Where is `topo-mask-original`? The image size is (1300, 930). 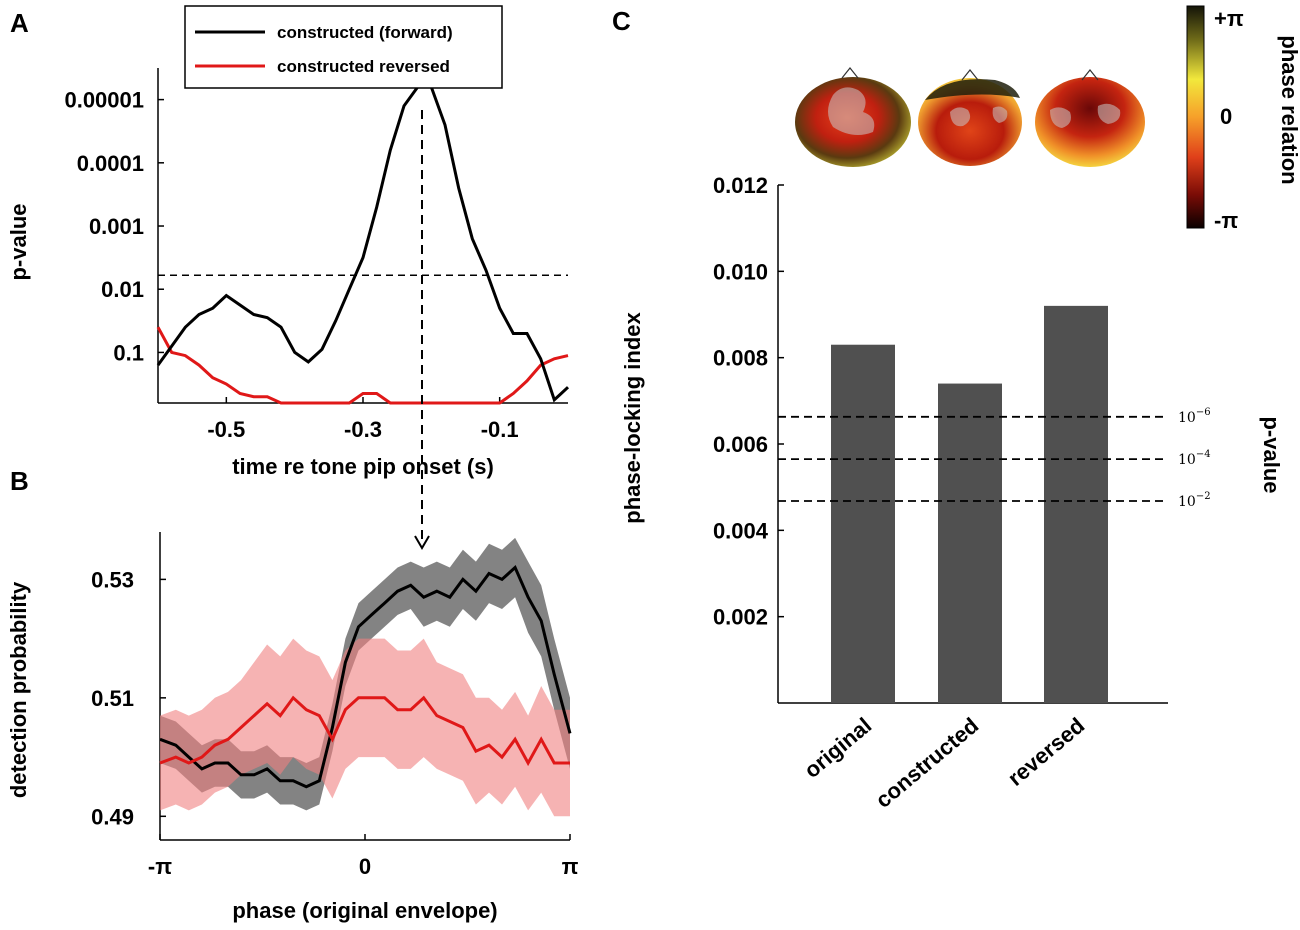
topo-mask-original is located at coordinates (851, 111).